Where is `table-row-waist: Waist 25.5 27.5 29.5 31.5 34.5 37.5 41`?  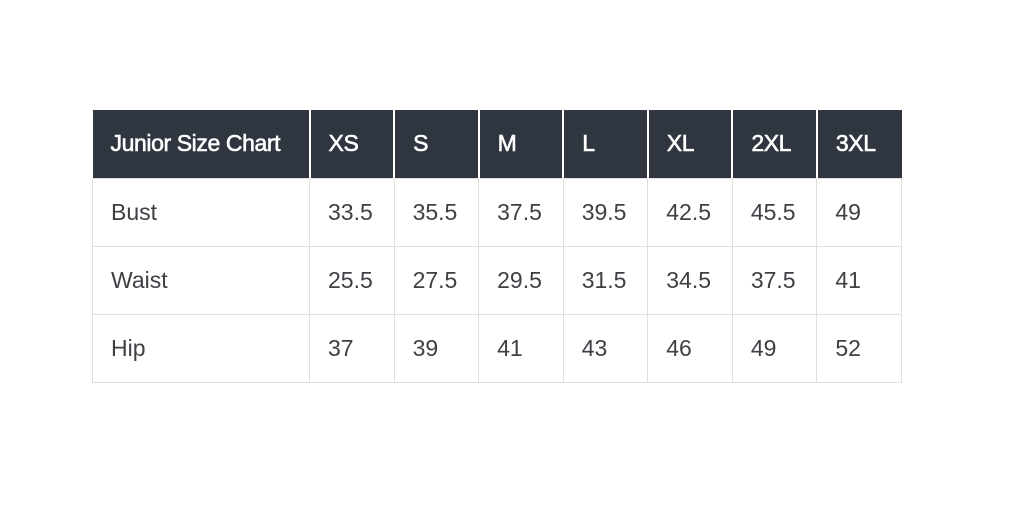 table-row-waist: Waist 25.5 27.5 29.5 31.5 34.5 37.5 41 is located at coordinates (497, 280).